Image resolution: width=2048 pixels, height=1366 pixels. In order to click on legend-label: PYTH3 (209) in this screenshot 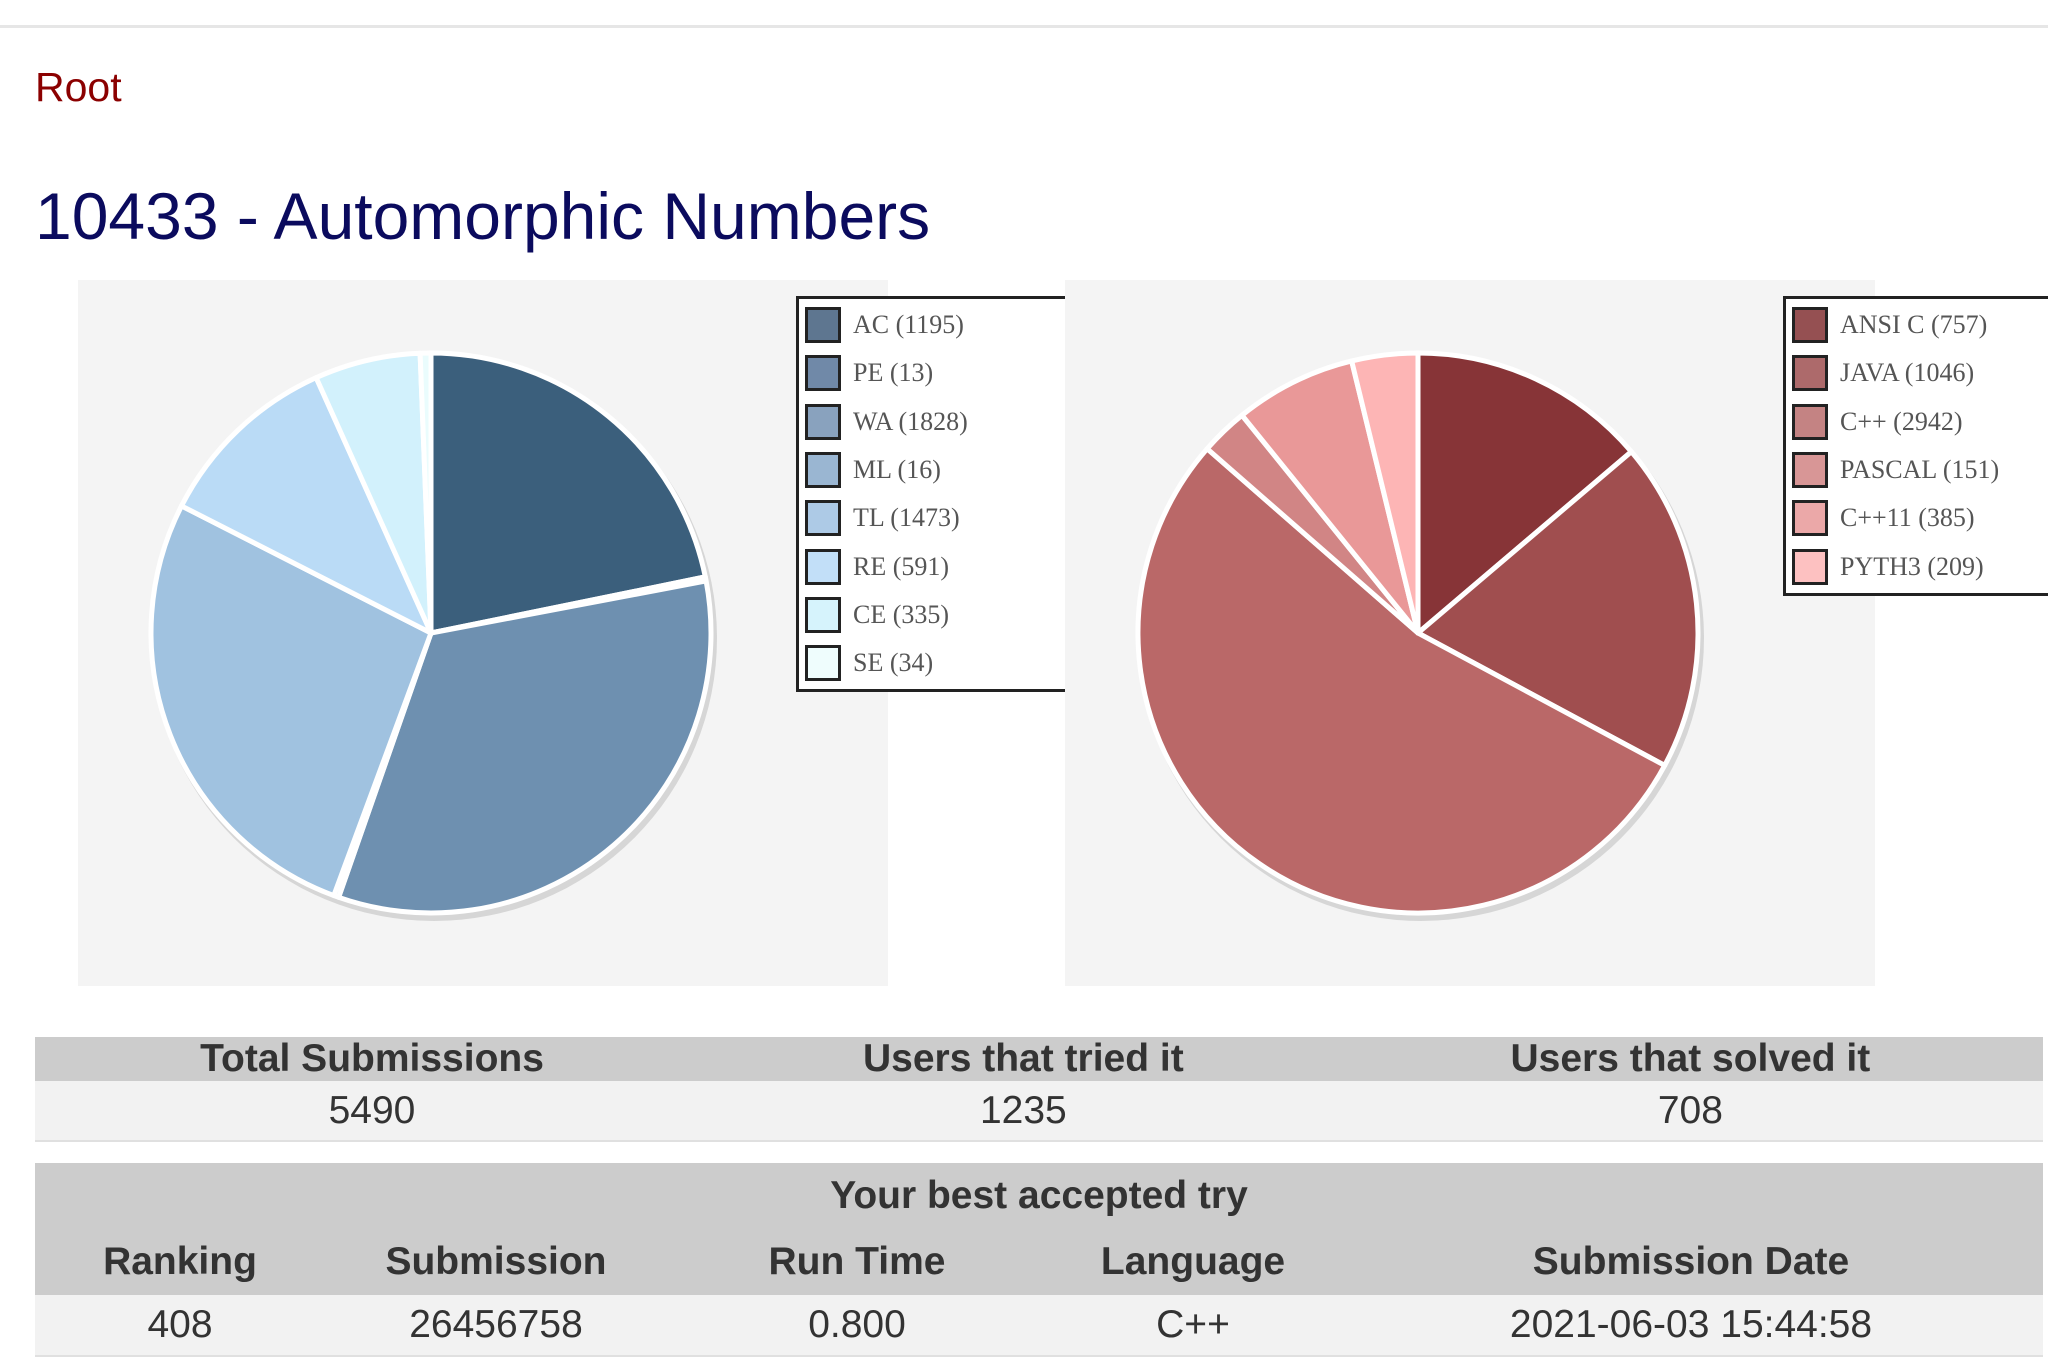, I will do `click(1912, 566)`.